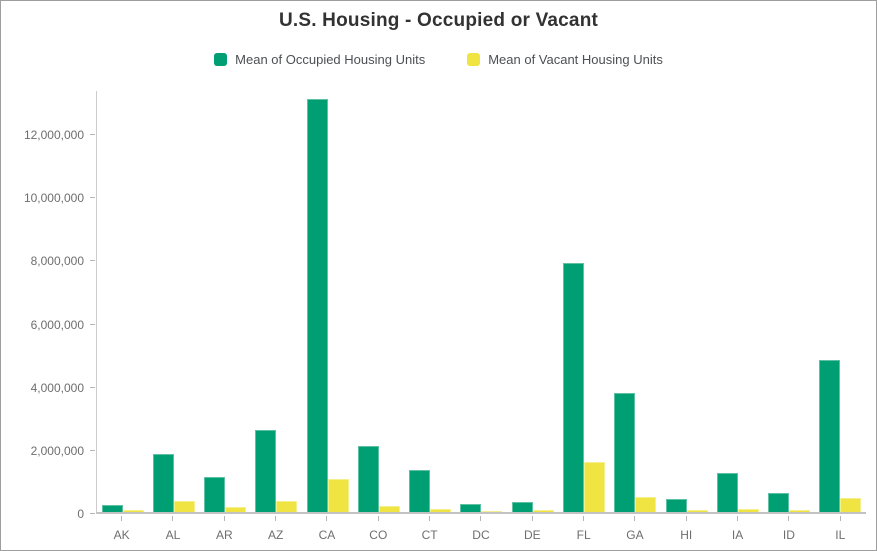  What do you see at coordinates (221, 59) in the screenshot?
I see `legend-swatch-occupied-icon` at bounding box center [221, 59].